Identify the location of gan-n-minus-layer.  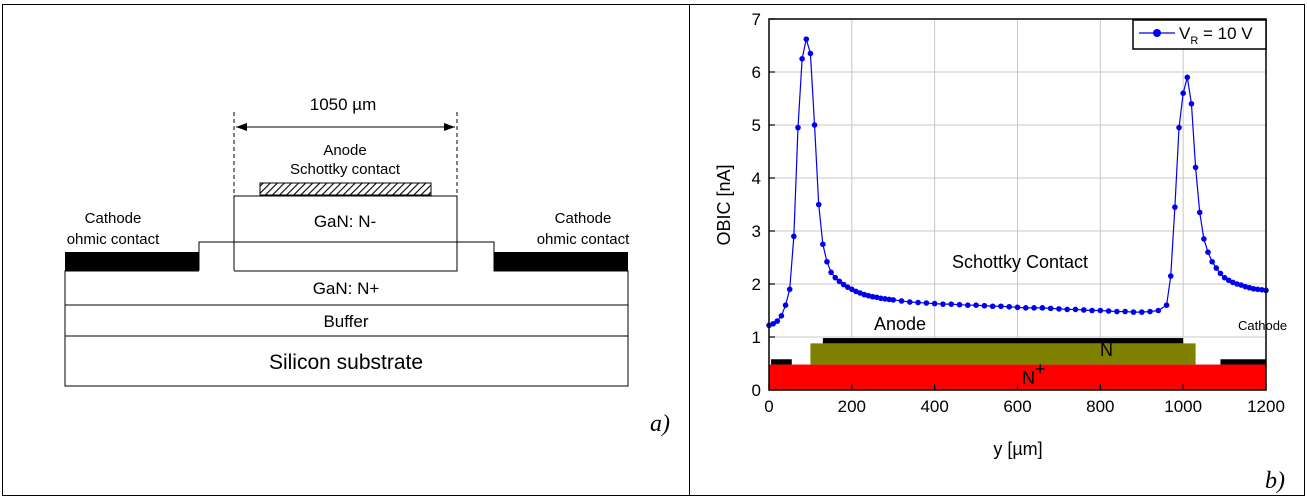
(345, 219).